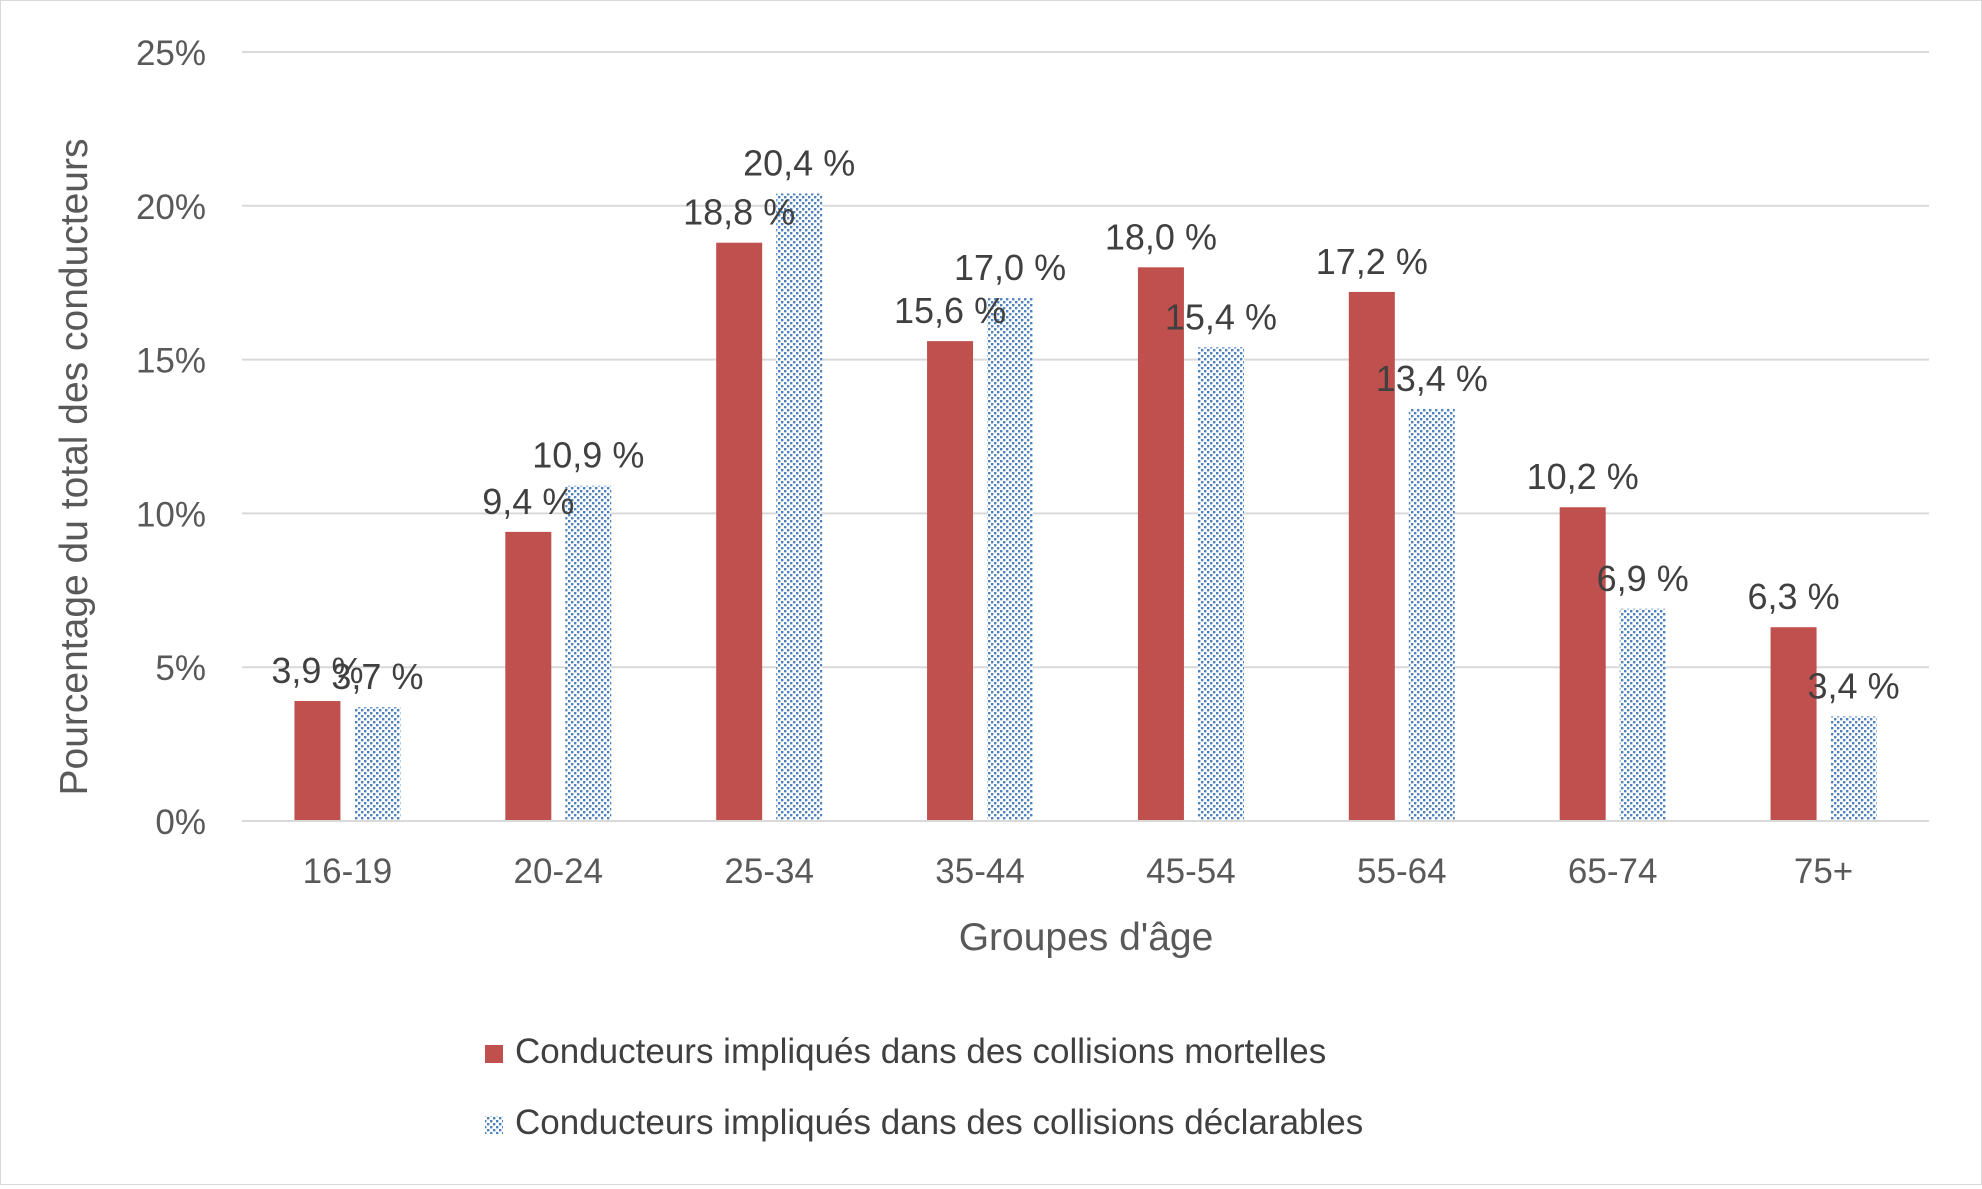  I want to click on x-tick-label: 20-24, so click(559, 871).